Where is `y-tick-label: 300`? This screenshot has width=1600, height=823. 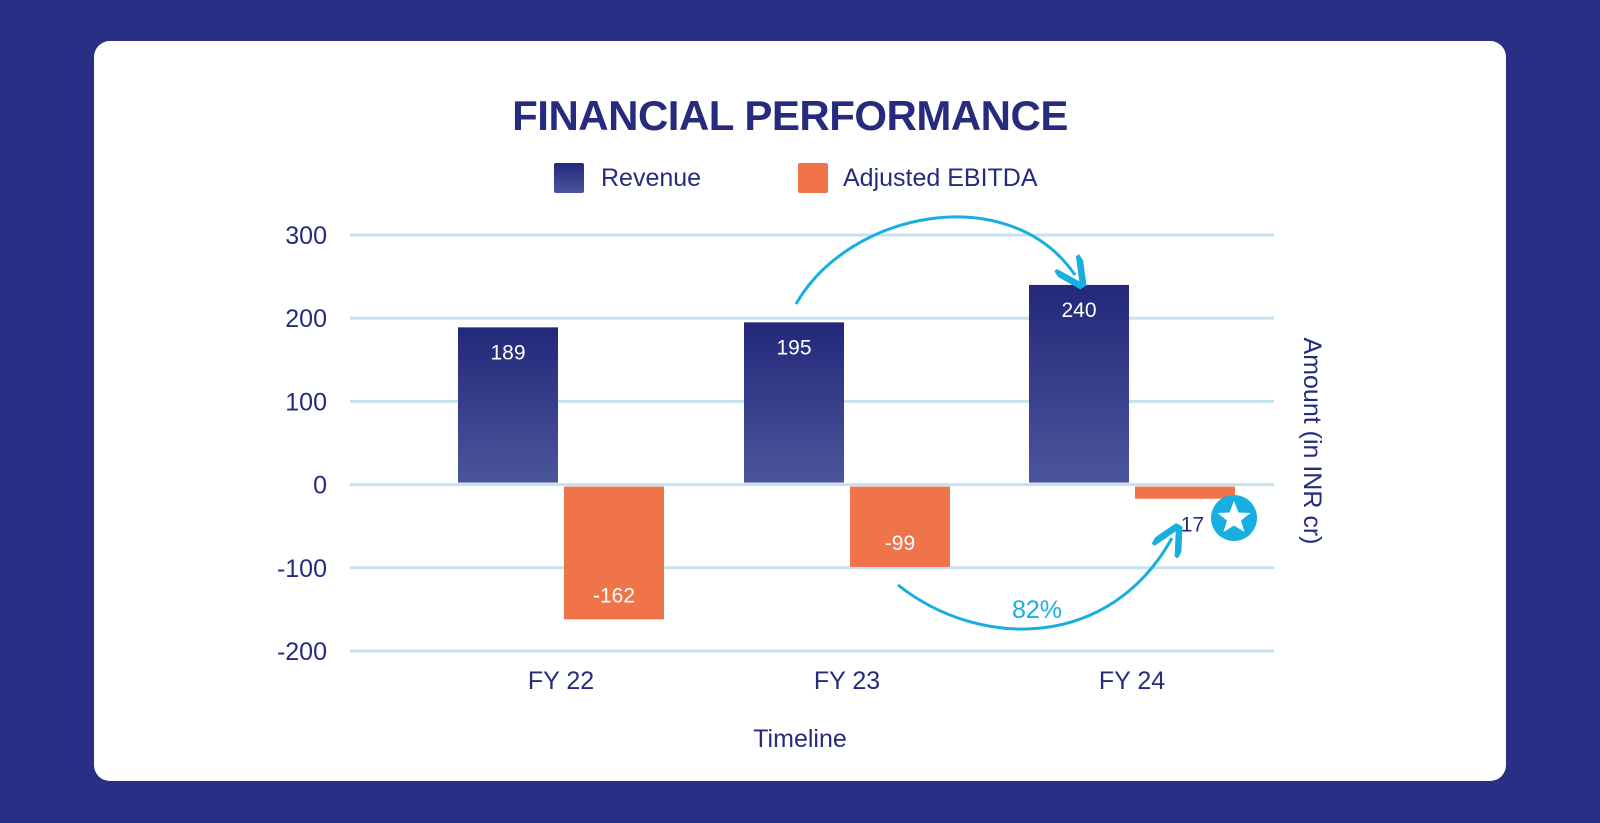 y-tick-label: 300 is located at coordinates (306, 236).